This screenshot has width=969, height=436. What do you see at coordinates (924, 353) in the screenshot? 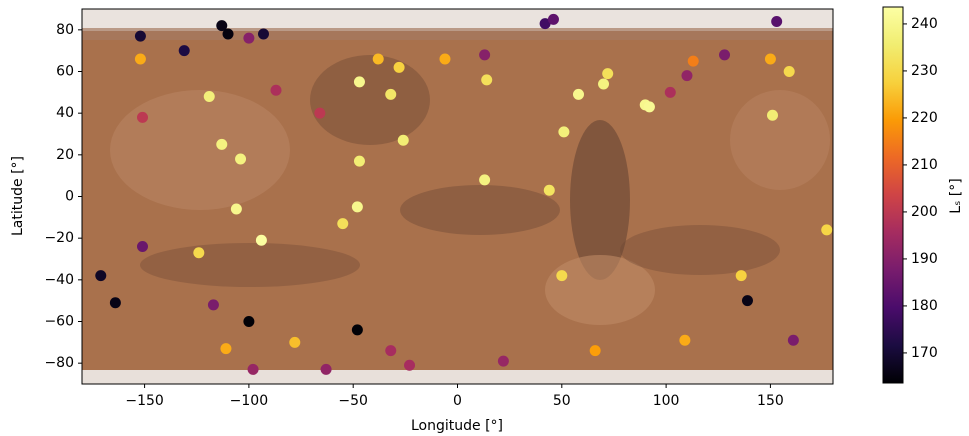
I see `colorbar-tick-label: 170` at bounding box center [924, 353].